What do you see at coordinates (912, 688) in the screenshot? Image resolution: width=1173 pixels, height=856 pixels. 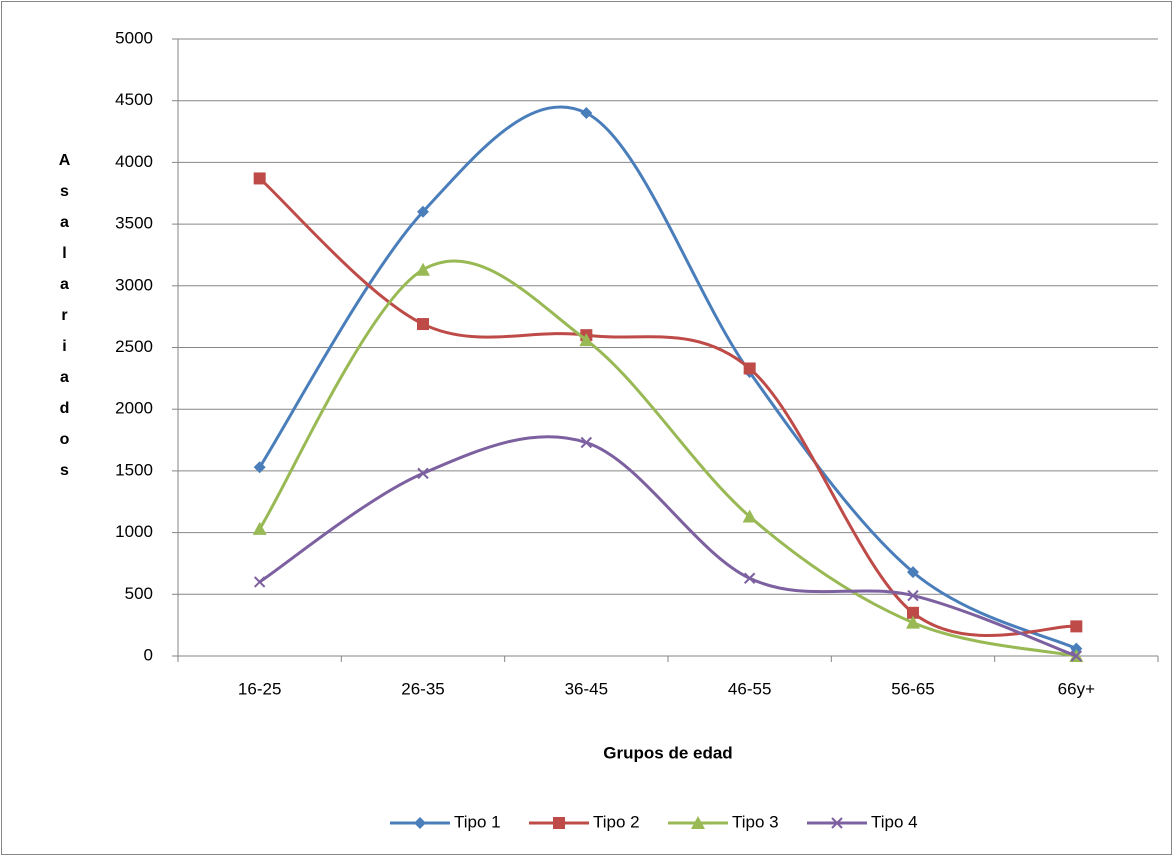 I see `x-tick-label: 56-65` at bounding box center [912, 688].